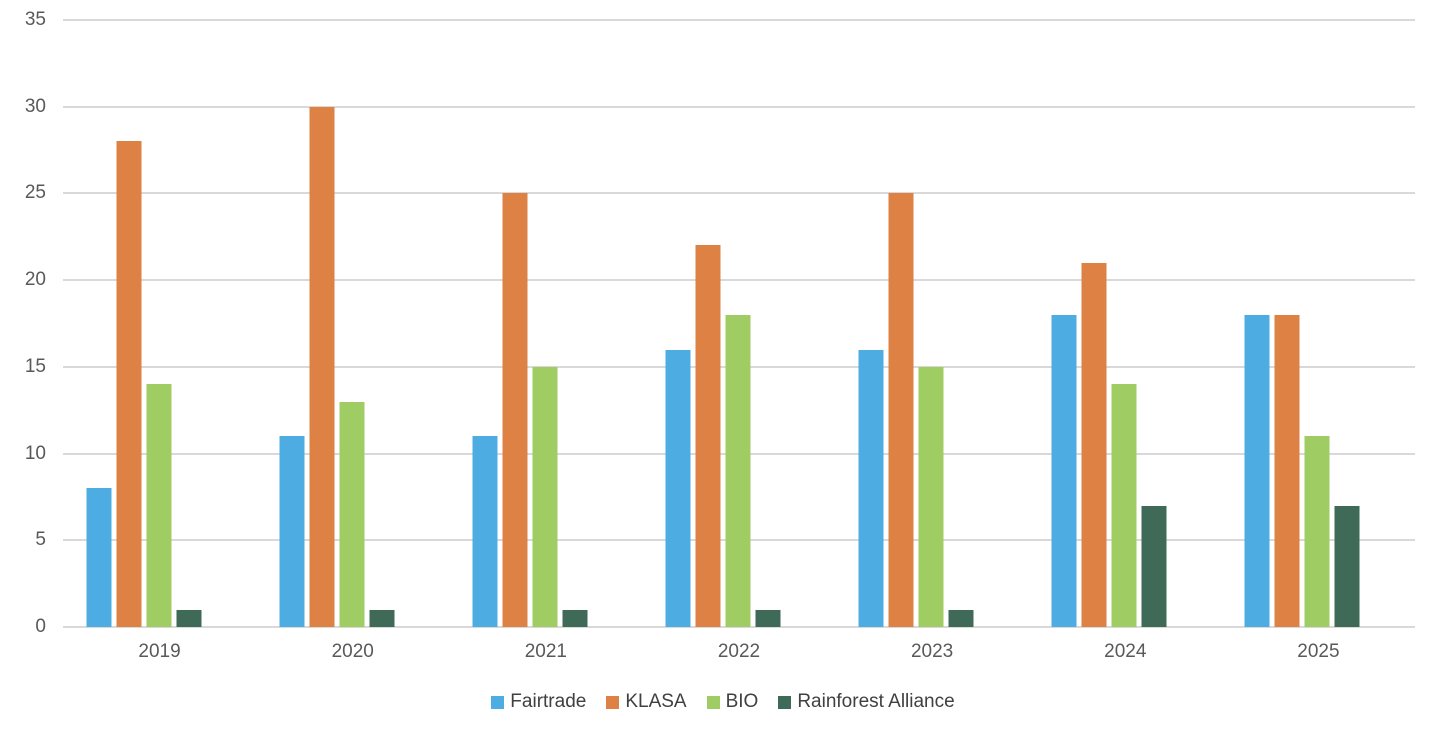 The height and width of the screenshot is (738, 1446). What do you see at coordinates (35, 106) in the screenshot?
I see `y-axis-tick-label: 30` at bounding box center [35, 106].